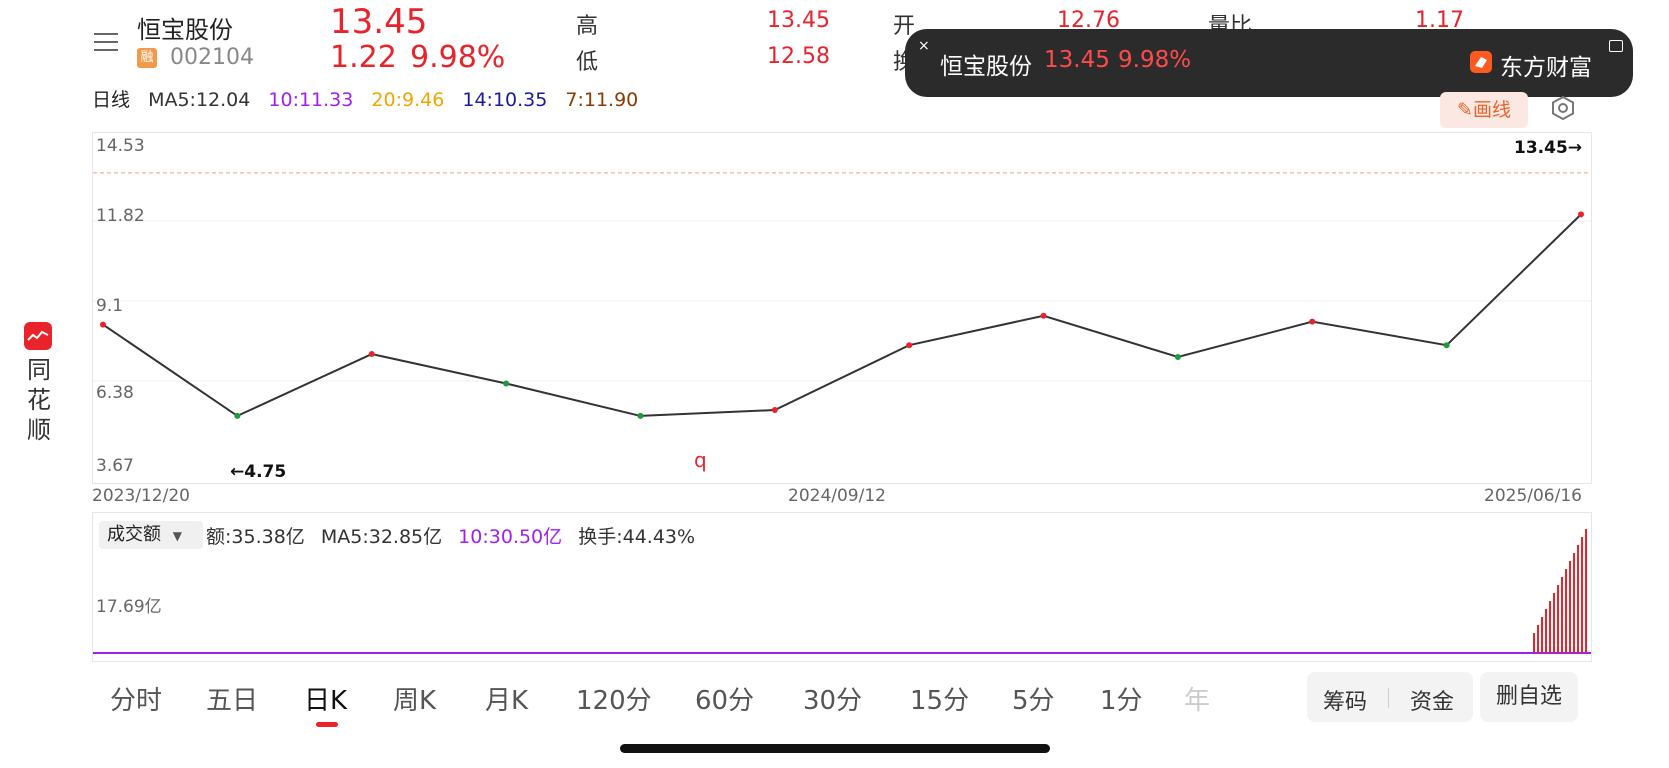 The height and width of the screenshot is (768, 1669). What do you see at coordinates (1439, 20) in the screenshot?
I see `stat-volratio-value: 1.17` at bounding box center [1439, 20].